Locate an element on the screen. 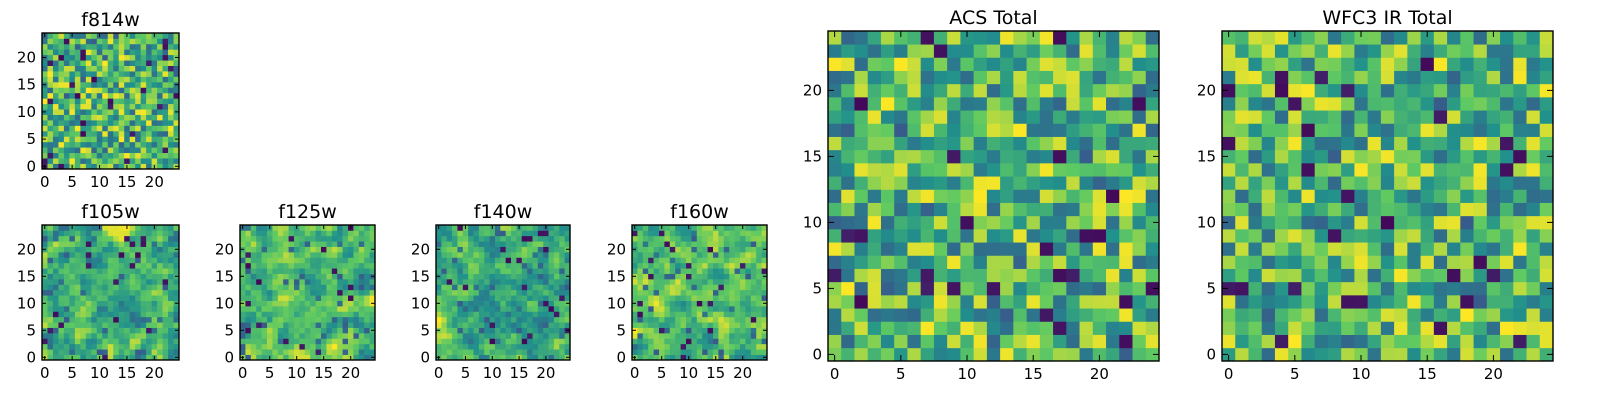 Image resolution: width=1600 pixels, height=400 pixels. y-tick-label: 10 is located at coordinates (616, 303).